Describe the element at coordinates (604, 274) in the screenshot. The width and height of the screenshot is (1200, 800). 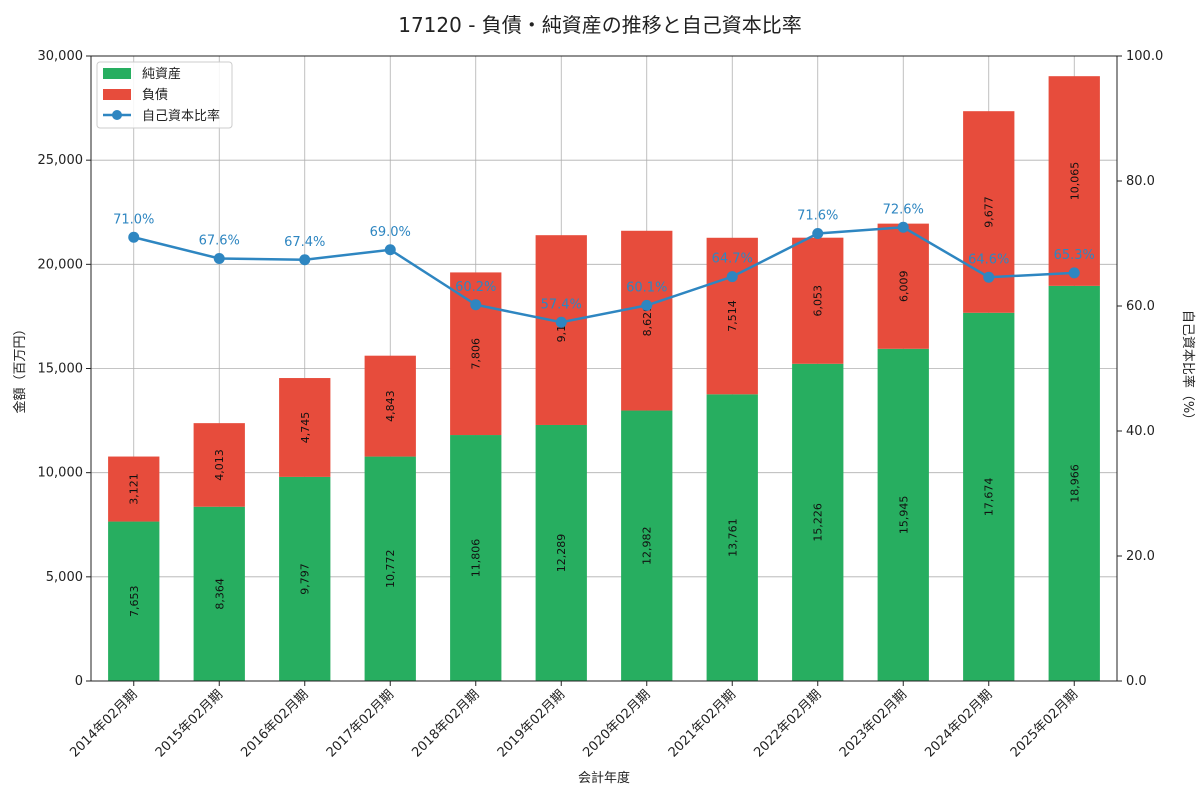
I see `ratio-polyline` at that location.